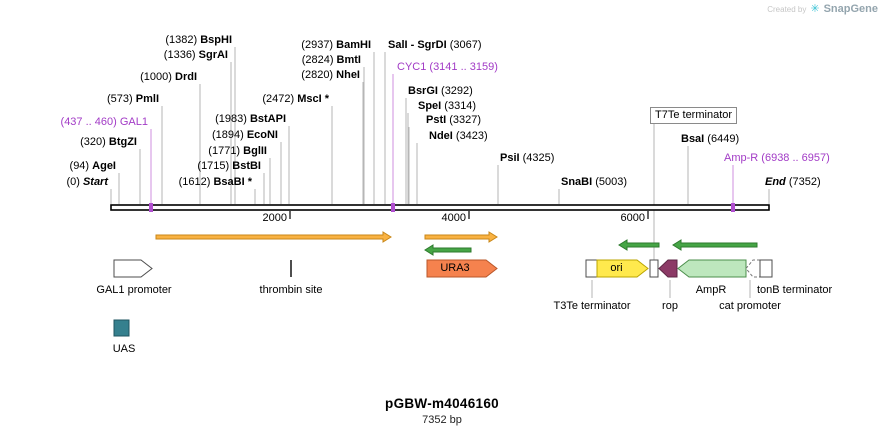  I want to click on site-name: GAL1, so click(133, 122).